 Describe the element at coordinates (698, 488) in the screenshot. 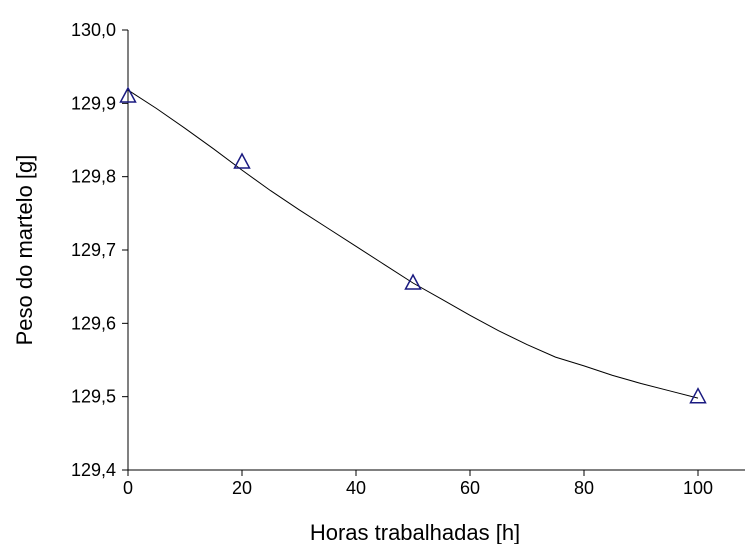

I see `x-tick-label: 100` at that location.